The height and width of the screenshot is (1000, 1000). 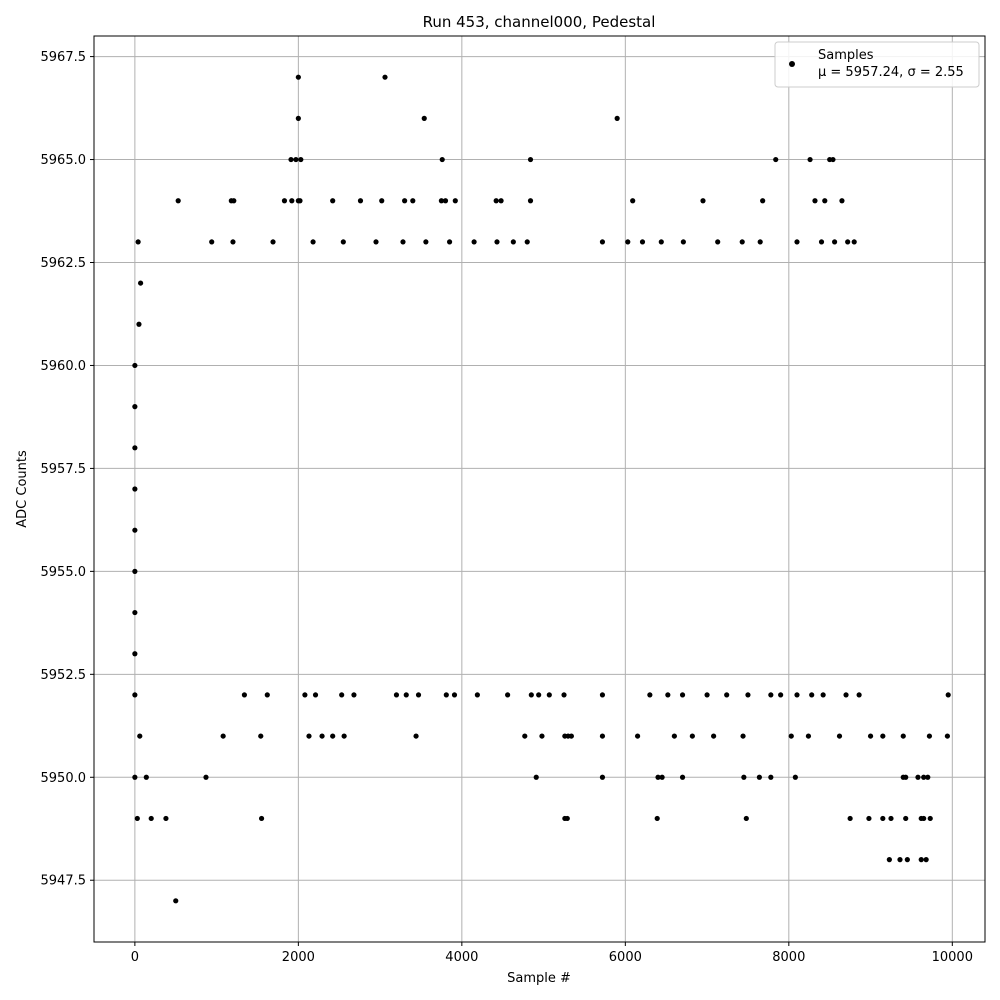 I want to click on x-axis-ticks: 0 2000 4000 6000 8000 10000, so click(x=552, y=953).